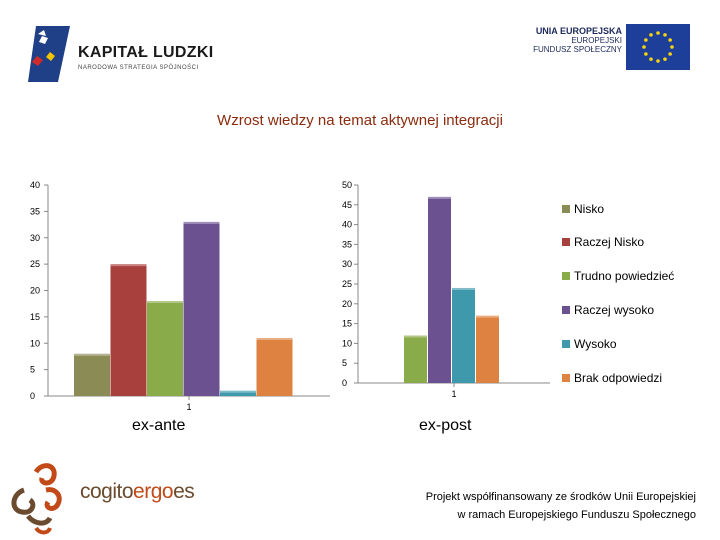 The image size is (720, 540). Describe the element at coordinates (347, 284) in the screenshot. I see `expost-y-tick-label: 25` at that location.